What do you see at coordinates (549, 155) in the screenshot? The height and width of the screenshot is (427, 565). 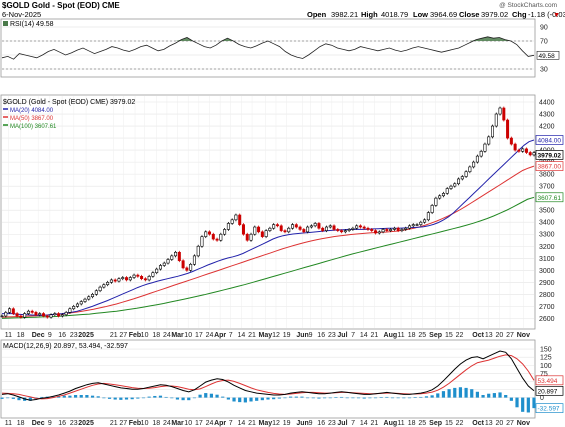 I see `close-price-label: 3979.02` at bounding box center [549, 155].